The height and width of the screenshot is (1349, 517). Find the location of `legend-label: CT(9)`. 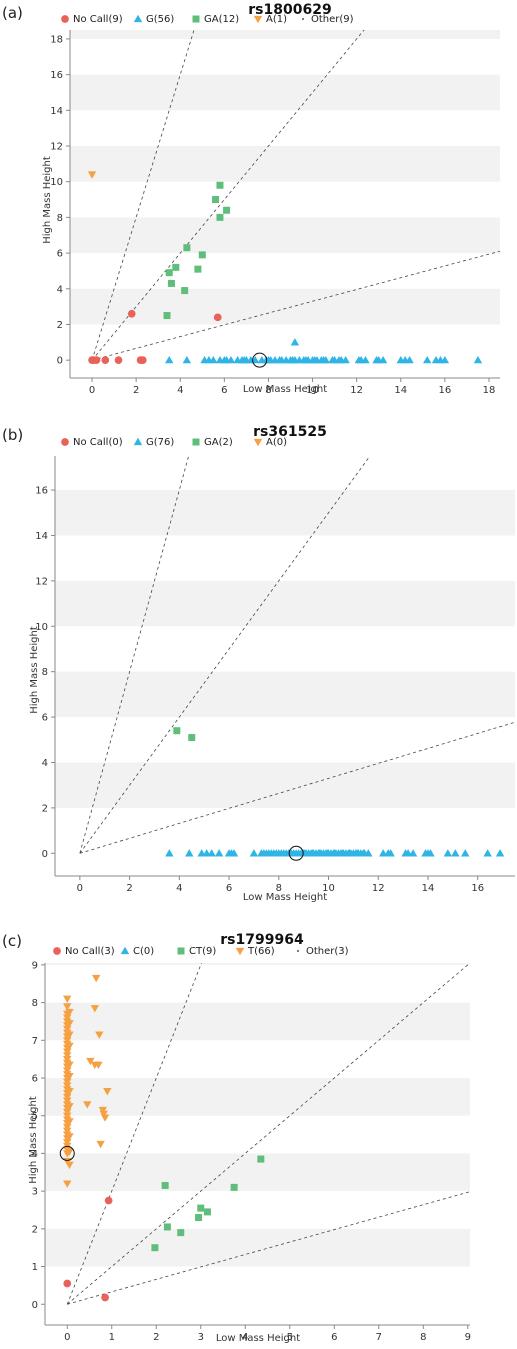

legend-label: CT(9) is located at coordinates (202, 951).